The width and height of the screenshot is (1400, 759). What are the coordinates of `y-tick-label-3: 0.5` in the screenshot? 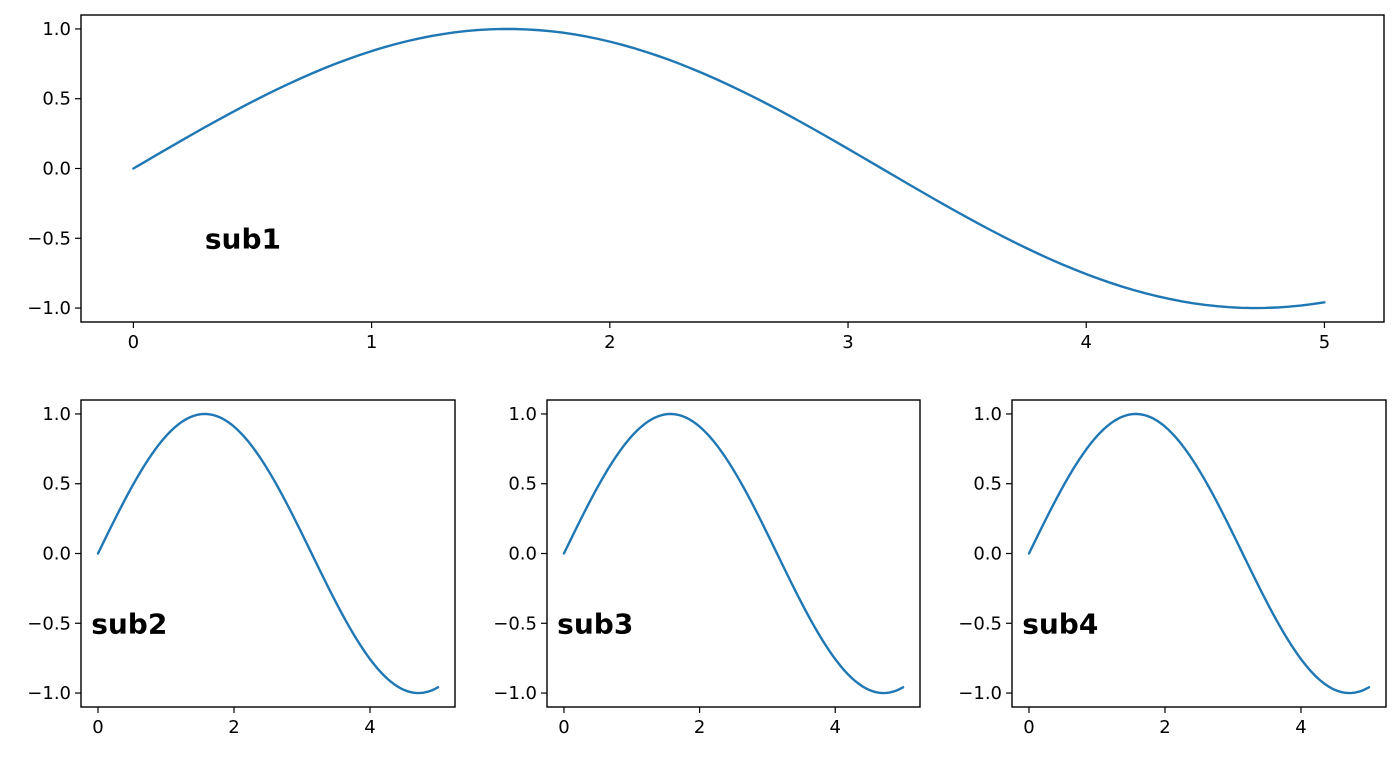 It's located at (522, 484).